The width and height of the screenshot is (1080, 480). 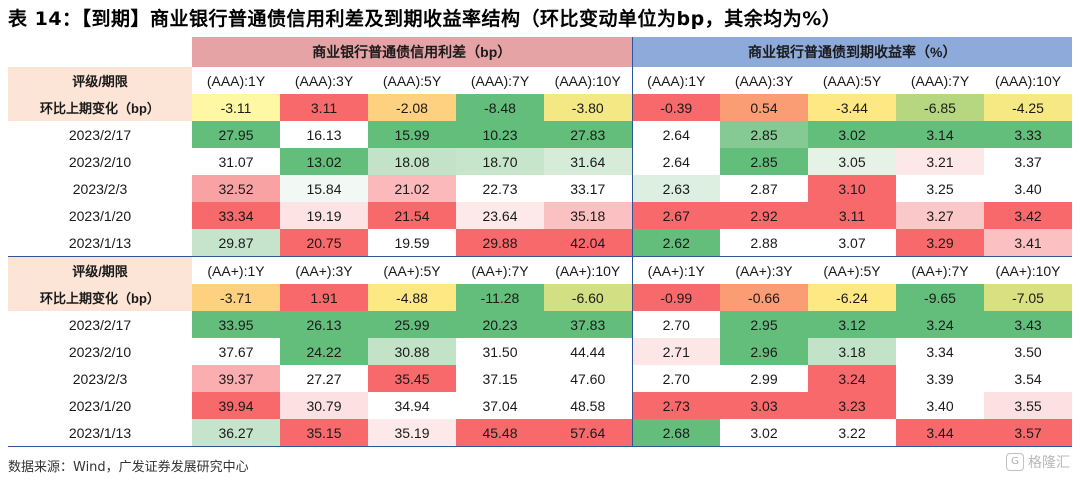 What do you see at coordinates (412, 324) in the screenshot?
I see `value-cell: 25.99` at bounding box center [412, 324].